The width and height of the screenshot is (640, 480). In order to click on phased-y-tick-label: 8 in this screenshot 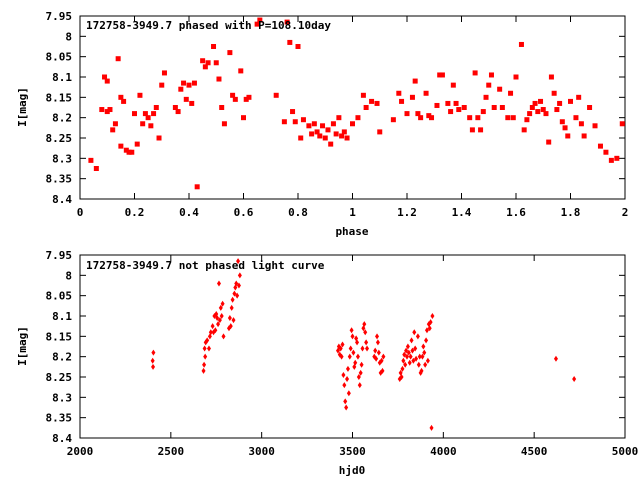, I will do `click(68, 36)`.